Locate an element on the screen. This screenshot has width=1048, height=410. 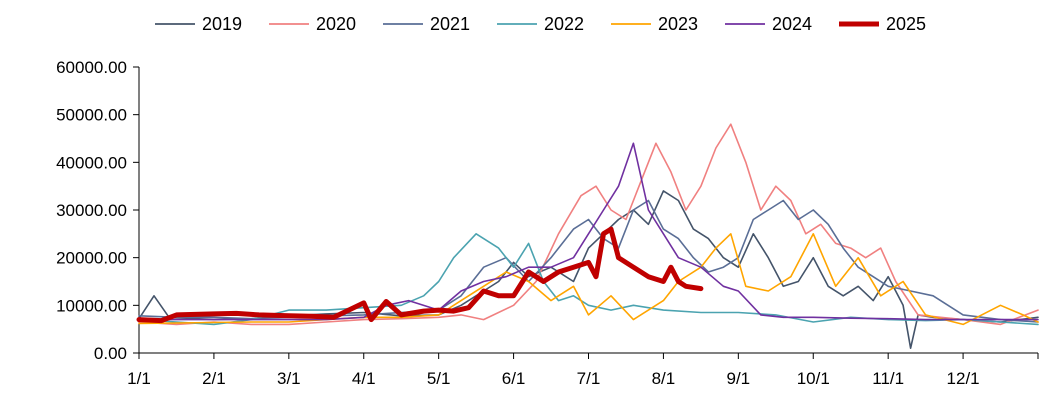
x-tick-label: 8/1 is located at coordinates (664, 378).